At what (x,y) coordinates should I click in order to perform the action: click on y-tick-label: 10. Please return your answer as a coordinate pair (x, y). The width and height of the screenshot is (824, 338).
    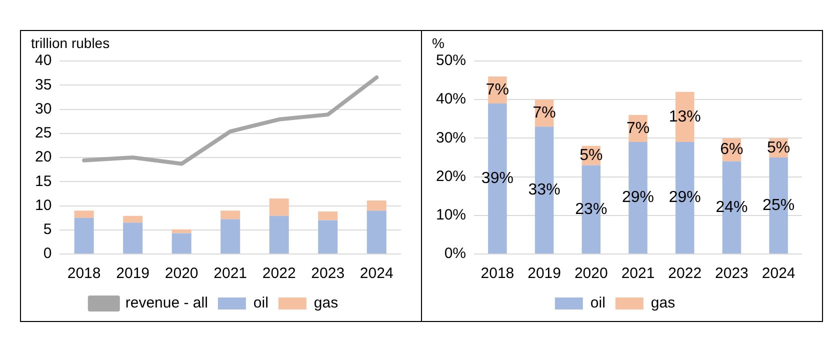
    Looking at the image, I should click on (43, 205).